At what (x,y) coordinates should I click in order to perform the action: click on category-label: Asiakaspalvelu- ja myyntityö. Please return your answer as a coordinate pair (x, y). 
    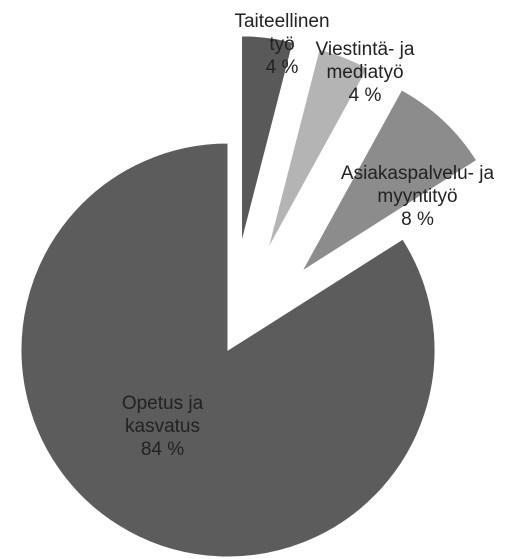
    Looking at the image, I should click on (417, 185).